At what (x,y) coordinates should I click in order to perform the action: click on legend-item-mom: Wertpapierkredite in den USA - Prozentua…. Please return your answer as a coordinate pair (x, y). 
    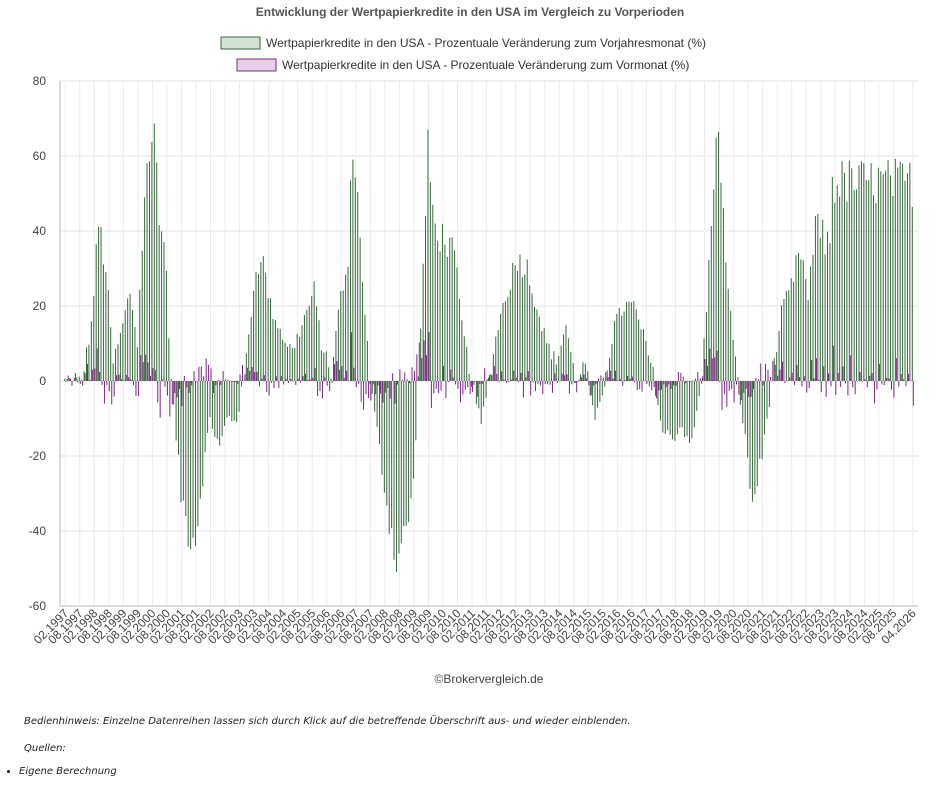
    Looking at the image, I should click on (462, 65).